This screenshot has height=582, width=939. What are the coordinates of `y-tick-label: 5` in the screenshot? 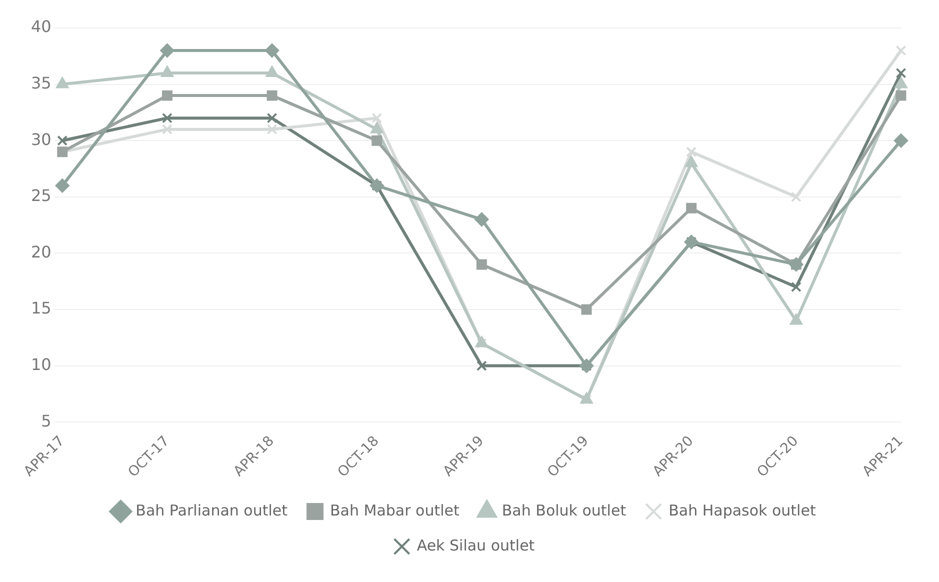 It's located at (46, 420).